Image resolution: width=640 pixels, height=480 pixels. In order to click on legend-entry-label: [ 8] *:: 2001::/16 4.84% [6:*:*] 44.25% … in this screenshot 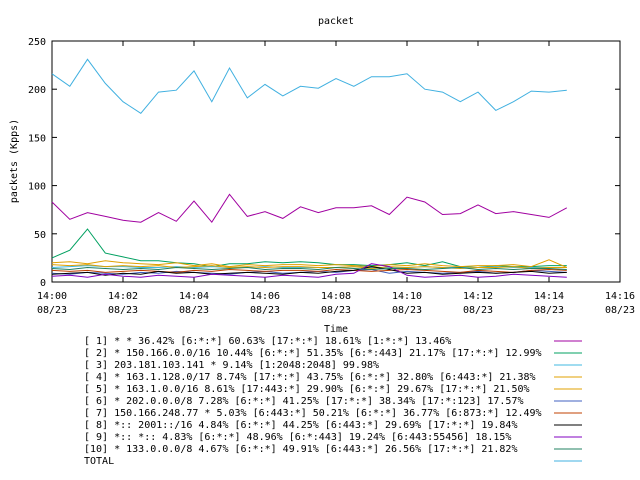, I will do `click(300, 425)`.